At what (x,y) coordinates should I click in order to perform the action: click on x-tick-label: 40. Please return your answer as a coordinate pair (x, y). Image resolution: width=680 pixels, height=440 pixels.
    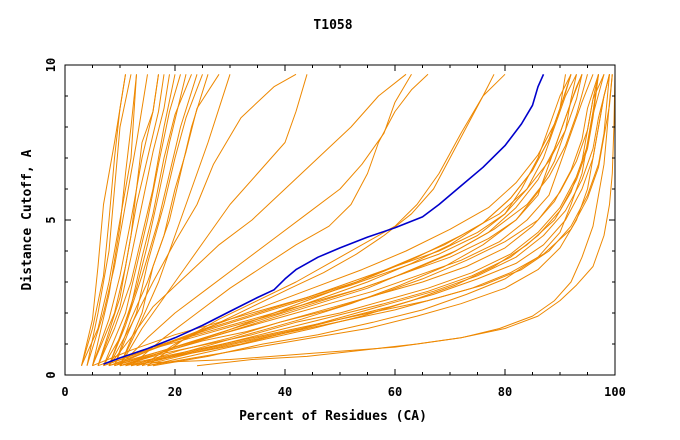
    Looking at the image, I should click on (285, 392).